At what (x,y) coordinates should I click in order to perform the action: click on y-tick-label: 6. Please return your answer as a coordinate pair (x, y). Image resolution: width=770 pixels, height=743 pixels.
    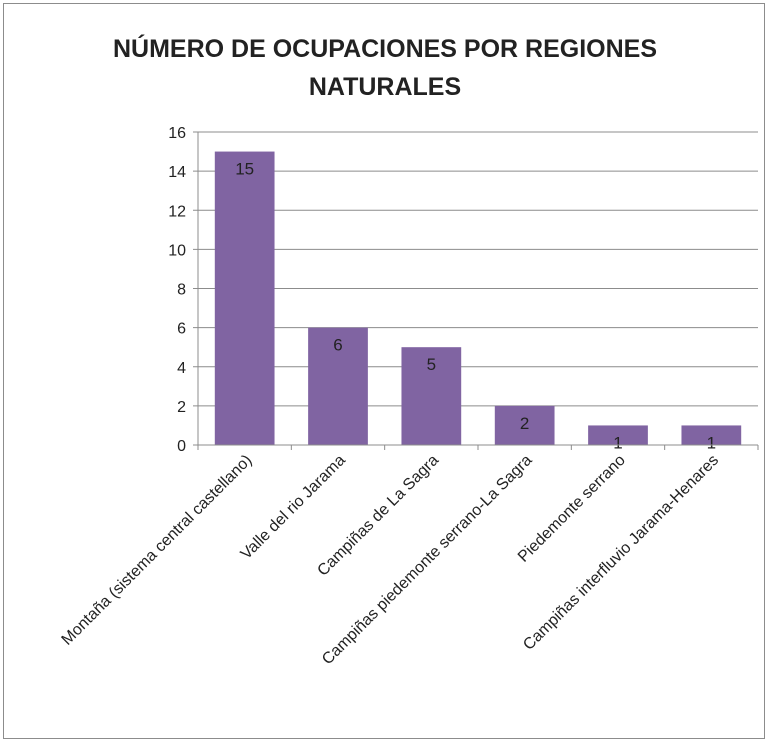
    Looking at the image, I should click on (181, 329).